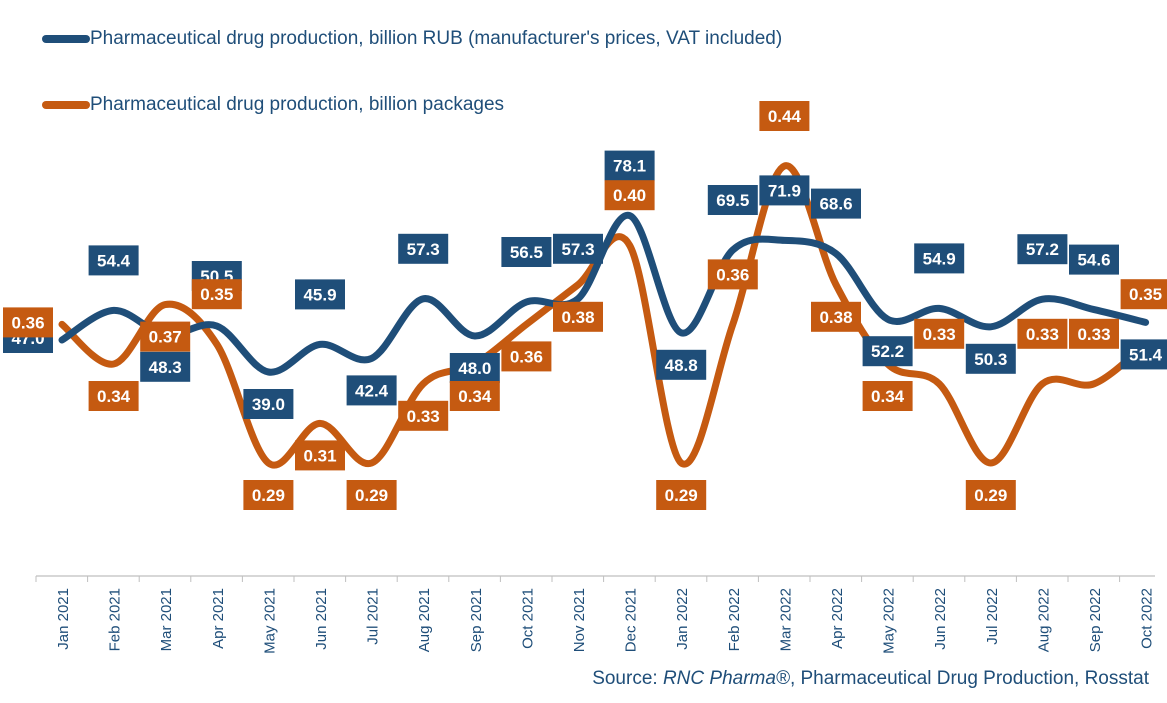 This screenshot has width=1167, height=703. I want to click on data-label-rub: 78.1, so click(629, 166).